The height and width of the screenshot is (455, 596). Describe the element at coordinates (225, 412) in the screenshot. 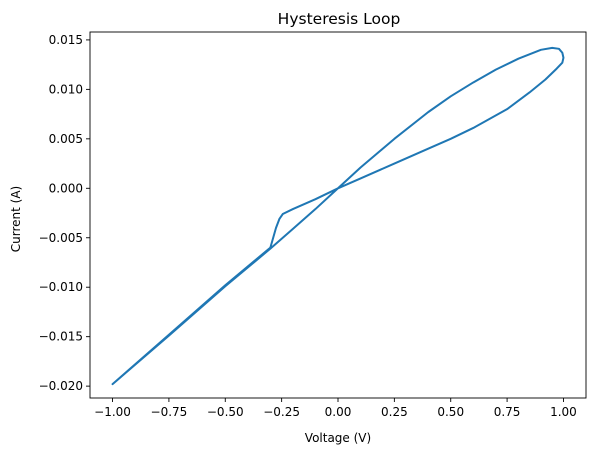

I see `x-tick-label: −0.50` at that location.